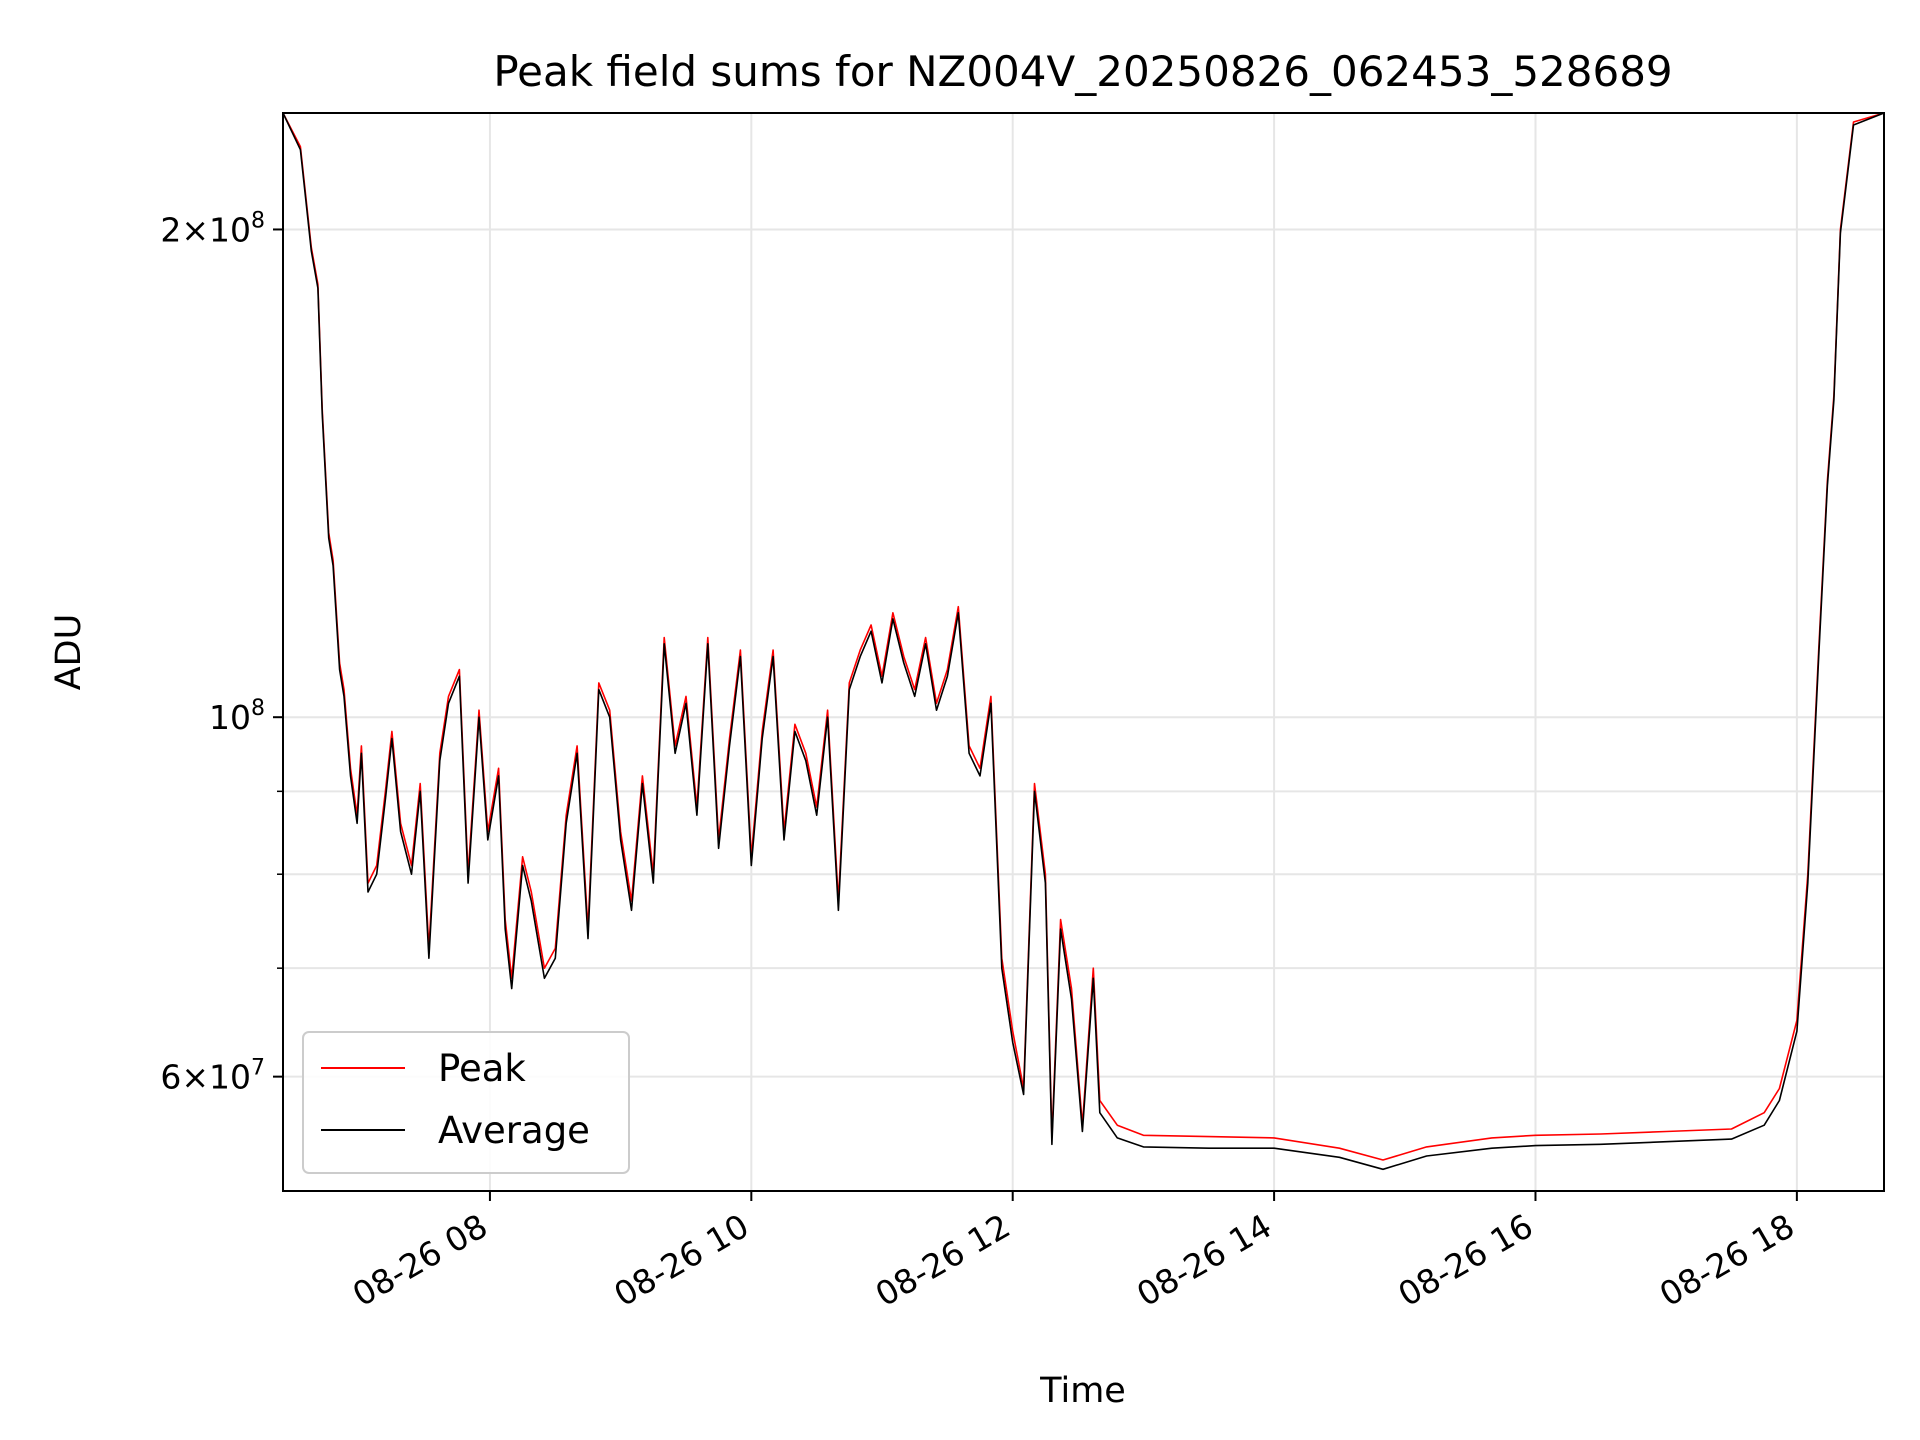 The height and width of the screenshot is (1440, 1920). I want to click on x-tick-label: 08-26 12, so click(943, 1260).